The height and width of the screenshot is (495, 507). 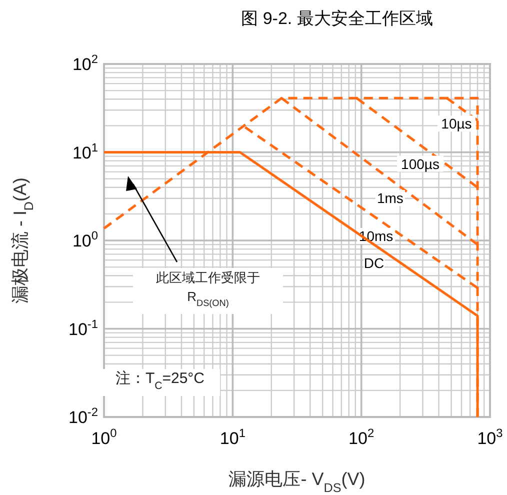 What do you see at coordinates (337, 18) in the screenshot?
I see `chart-title: 图 9-2. 最大安全工作区域` at bounding box center [337, 18].